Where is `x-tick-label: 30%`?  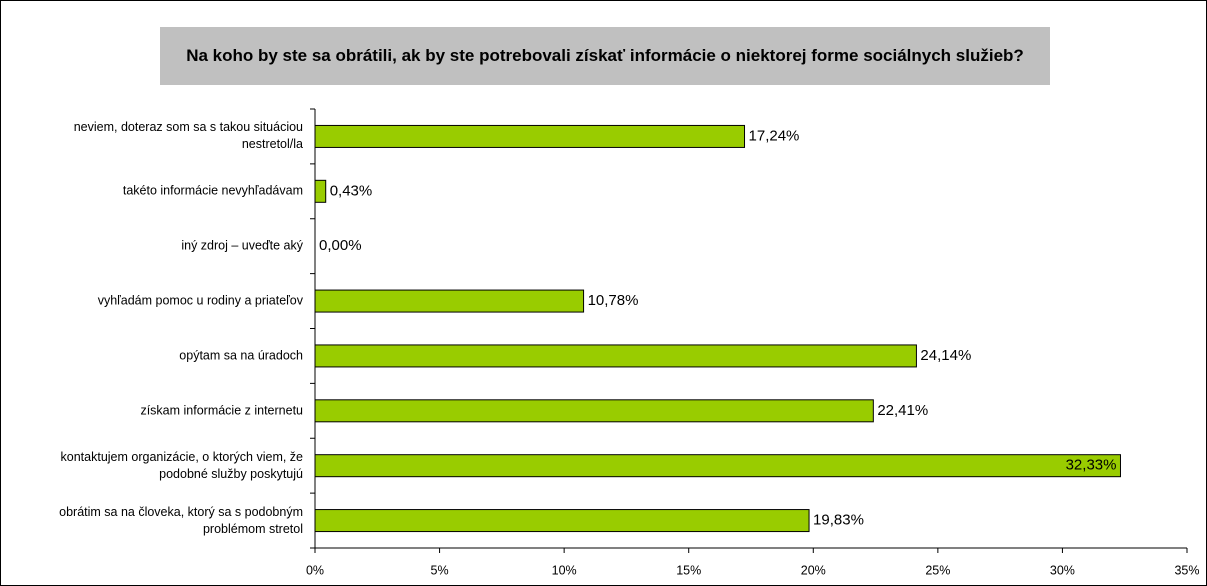 x-tick-label: 30% is located at coordinates (1062, 570).